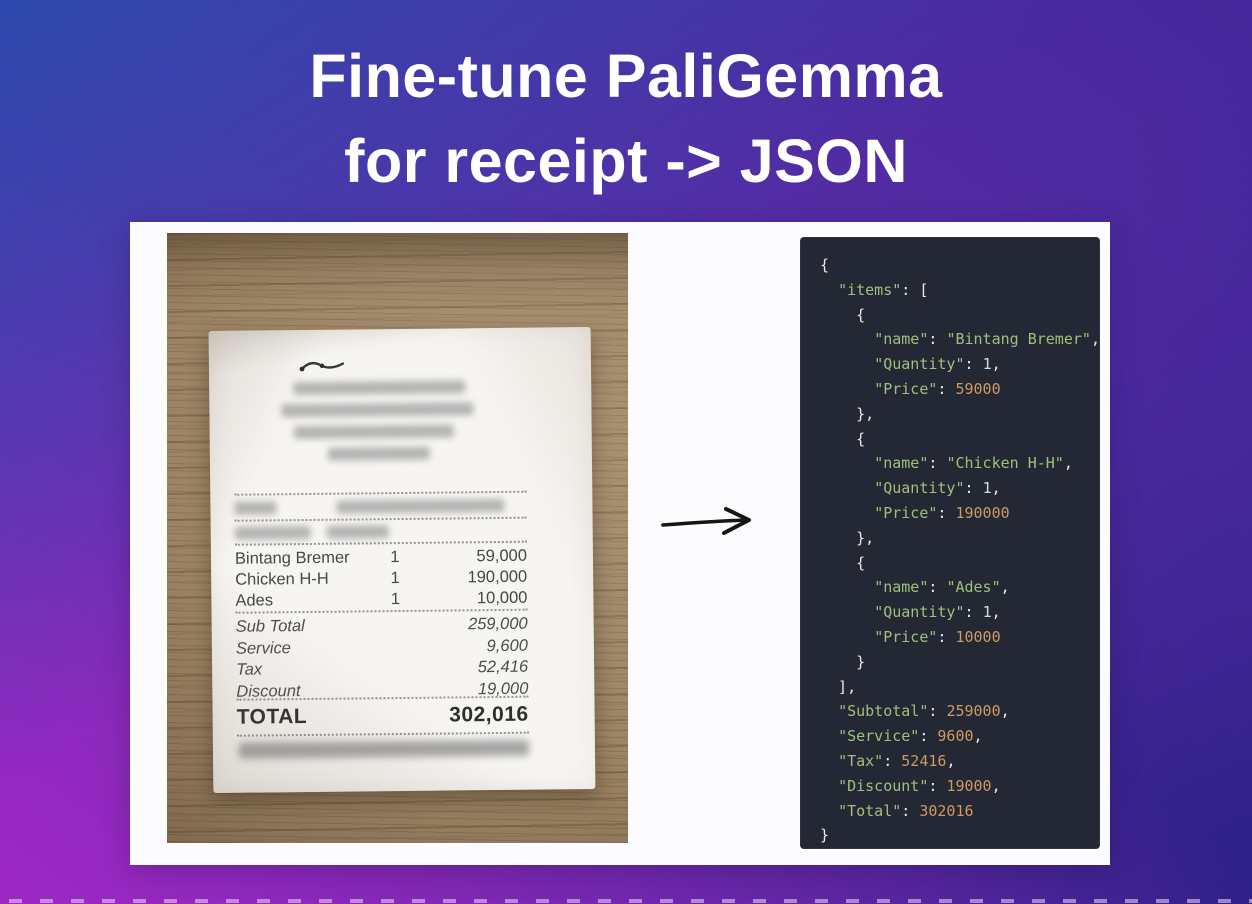 Image resolution: width=1252 pixels, height=904 pixels. I want to click on staple-mark-icon, so click(322, 366).